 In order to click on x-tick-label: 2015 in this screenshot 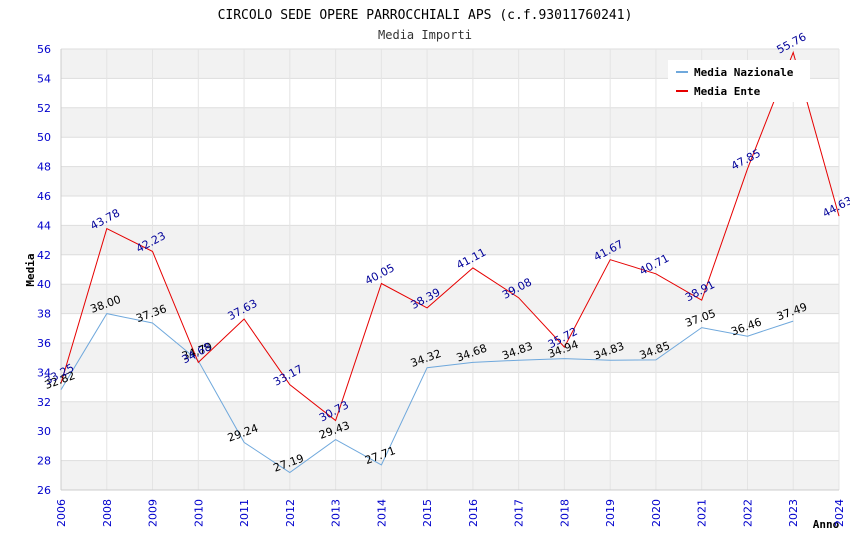, I will do `click(427, 513)`.